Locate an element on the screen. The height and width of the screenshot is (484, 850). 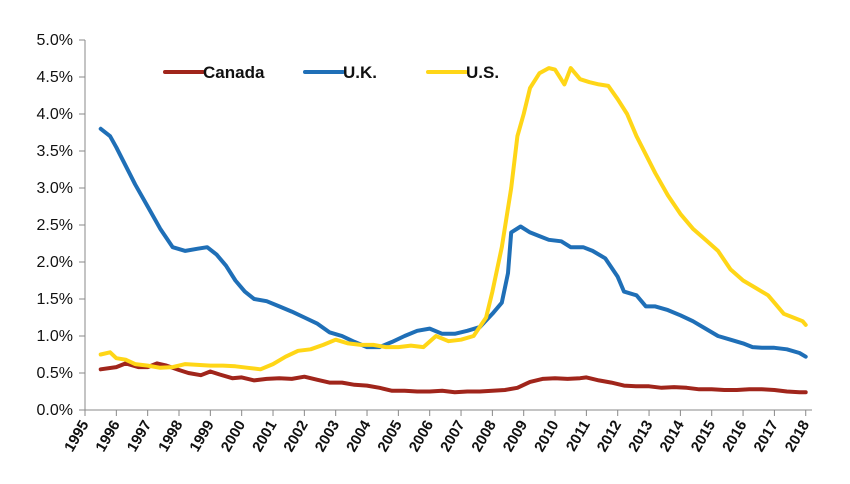
x-tick-label: 2011 is located at coordinates (578, 436).